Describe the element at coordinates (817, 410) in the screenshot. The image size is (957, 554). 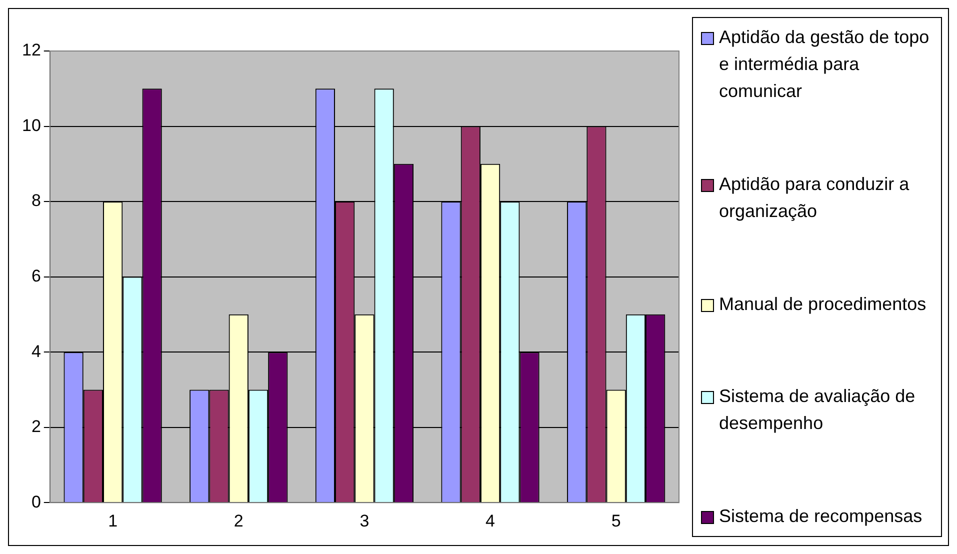
I see `legend-label: Sistema de avaliação de desempenho` at that location.